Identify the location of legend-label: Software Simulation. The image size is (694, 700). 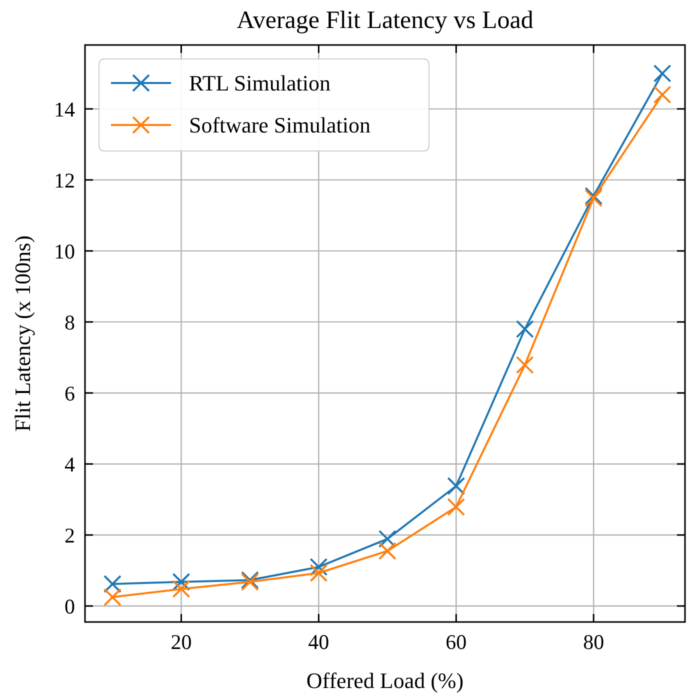
(279, 125).